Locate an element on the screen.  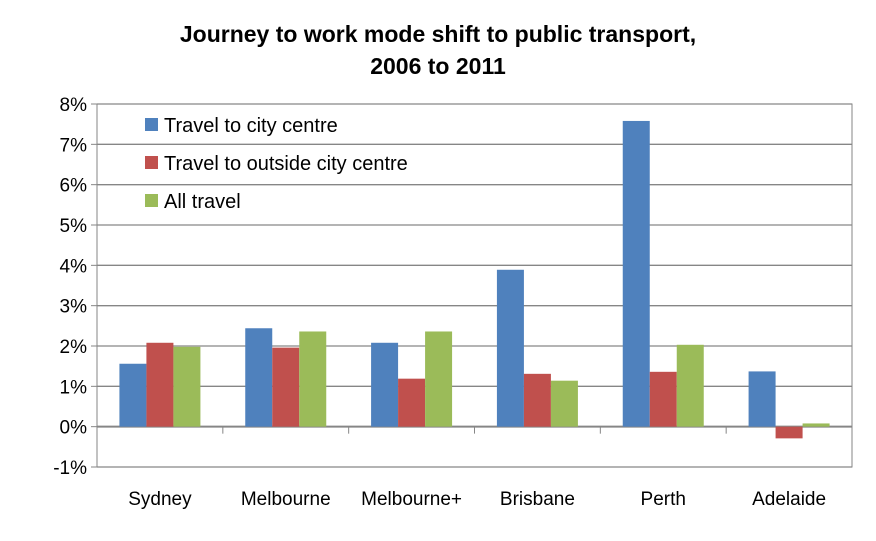
y-tick-label: 3% is located at coordinates (74, 307).